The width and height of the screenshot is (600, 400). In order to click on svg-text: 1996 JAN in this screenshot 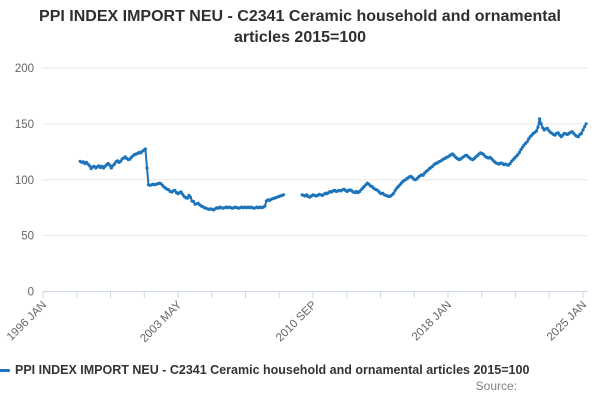, I will do `click(27, 321)`.